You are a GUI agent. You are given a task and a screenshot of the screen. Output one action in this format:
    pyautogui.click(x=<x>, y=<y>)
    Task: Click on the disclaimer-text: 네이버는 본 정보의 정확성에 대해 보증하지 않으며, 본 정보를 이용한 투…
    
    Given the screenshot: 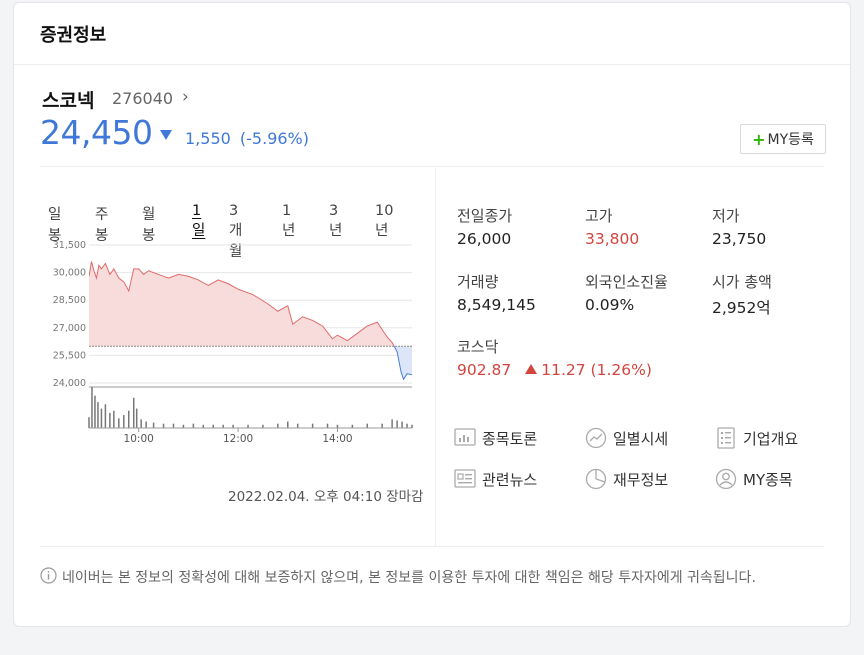 What is the action you would take?
    pyautogui.click(x=409, y=578)
    